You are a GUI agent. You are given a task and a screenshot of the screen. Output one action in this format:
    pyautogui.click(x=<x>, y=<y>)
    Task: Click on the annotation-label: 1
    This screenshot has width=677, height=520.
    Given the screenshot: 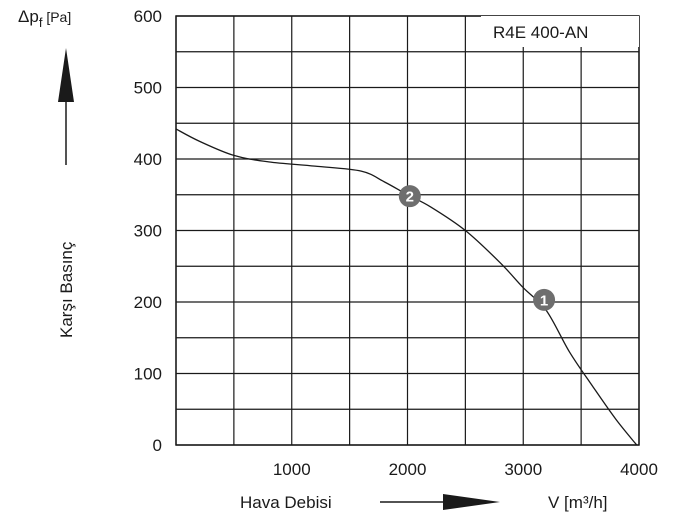 What is the action you would take?
    pyautogui.click(x=544, y=300)
    